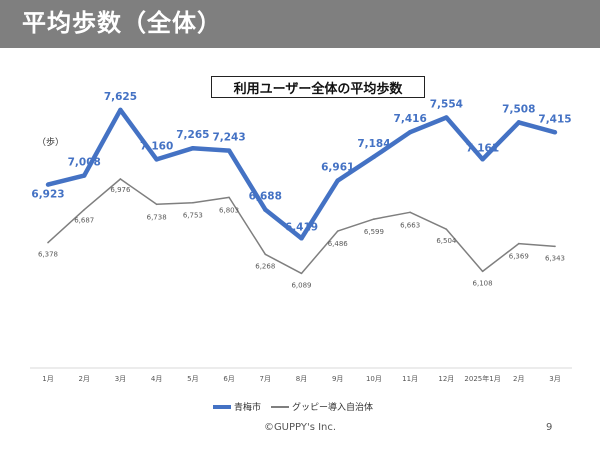 This screenshot has height=450, width=600. What do you see at coordinates (228, 138) in the screenshot?
I see `data-label: 7,243` at bounding box center [228, 138].